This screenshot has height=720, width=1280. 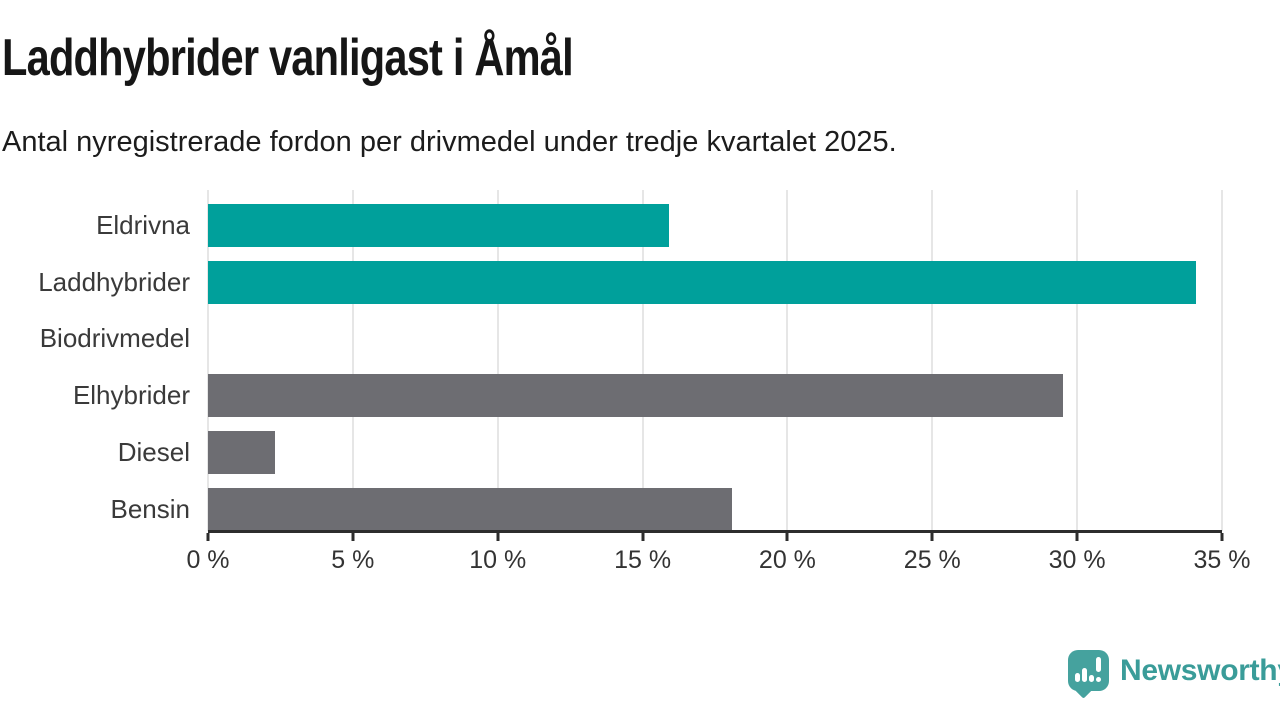 I want to click on chart-row-biodrivmedel: Biodrivmedel, so click(x=640, y=332).